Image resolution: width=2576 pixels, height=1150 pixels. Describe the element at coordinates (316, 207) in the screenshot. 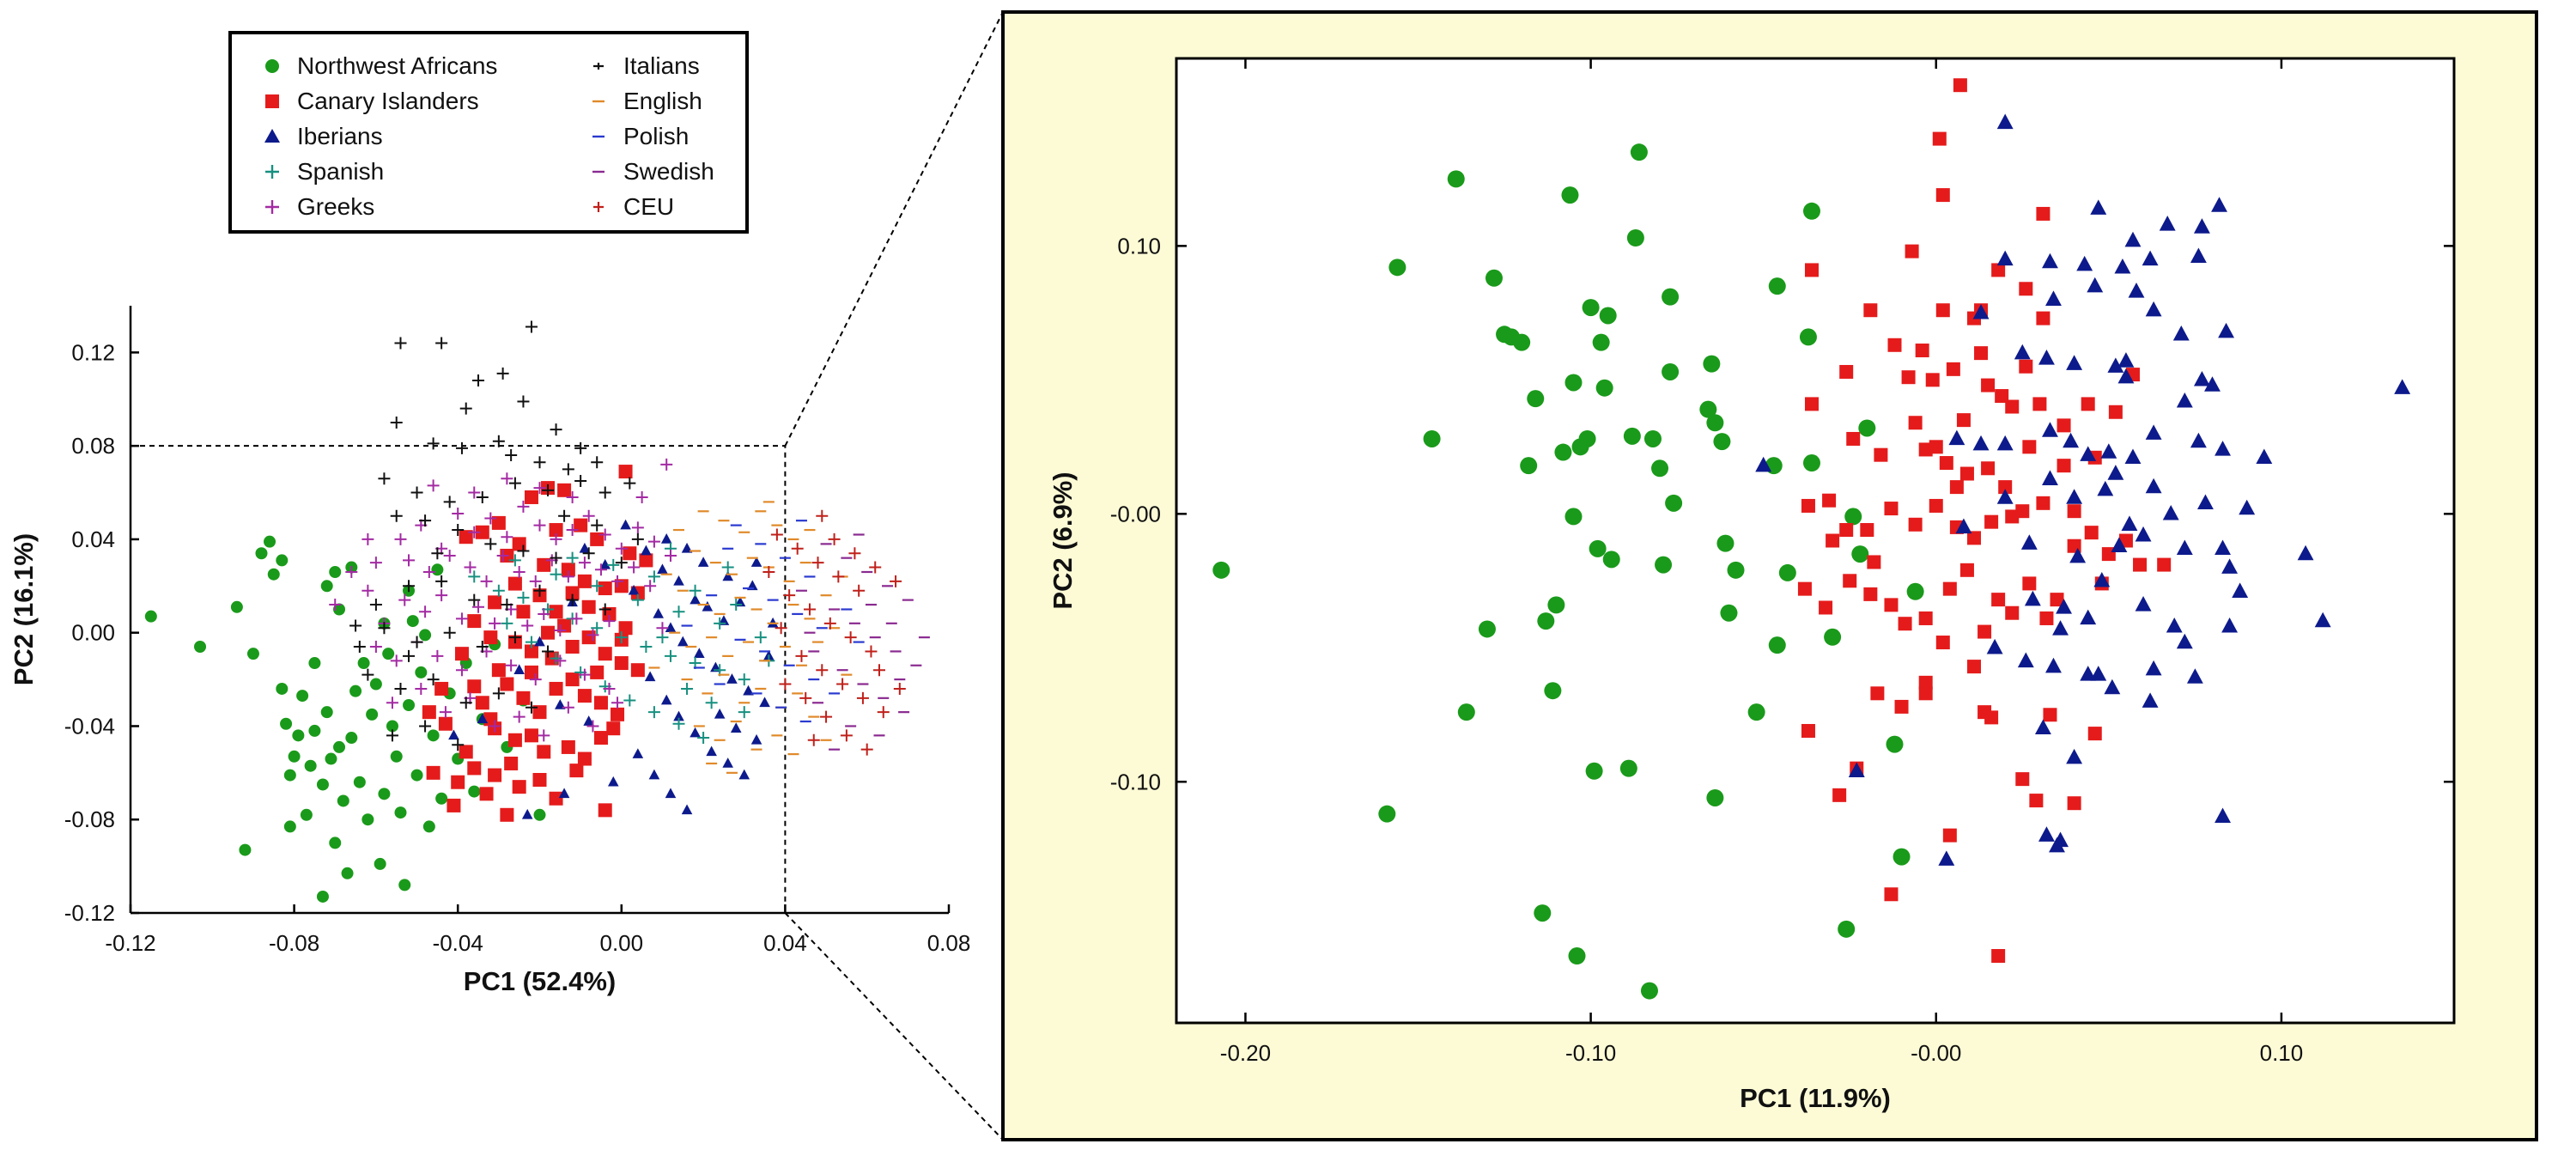

I see `legend-item-greeks: Greeks` at that location.